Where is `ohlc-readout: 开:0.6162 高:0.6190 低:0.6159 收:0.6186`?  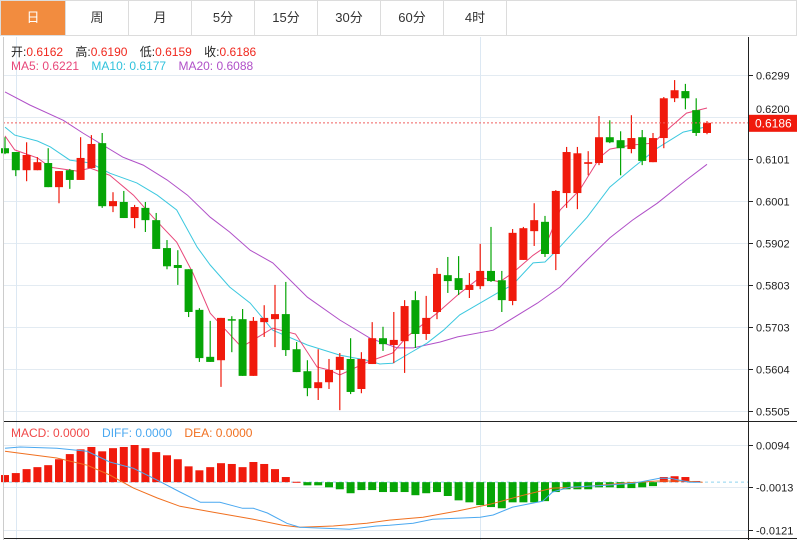
ohlc-readout: 开:0.6162 高:0.6190 低:0.6159 收:0.6186 is located at coordinates (138, 51).